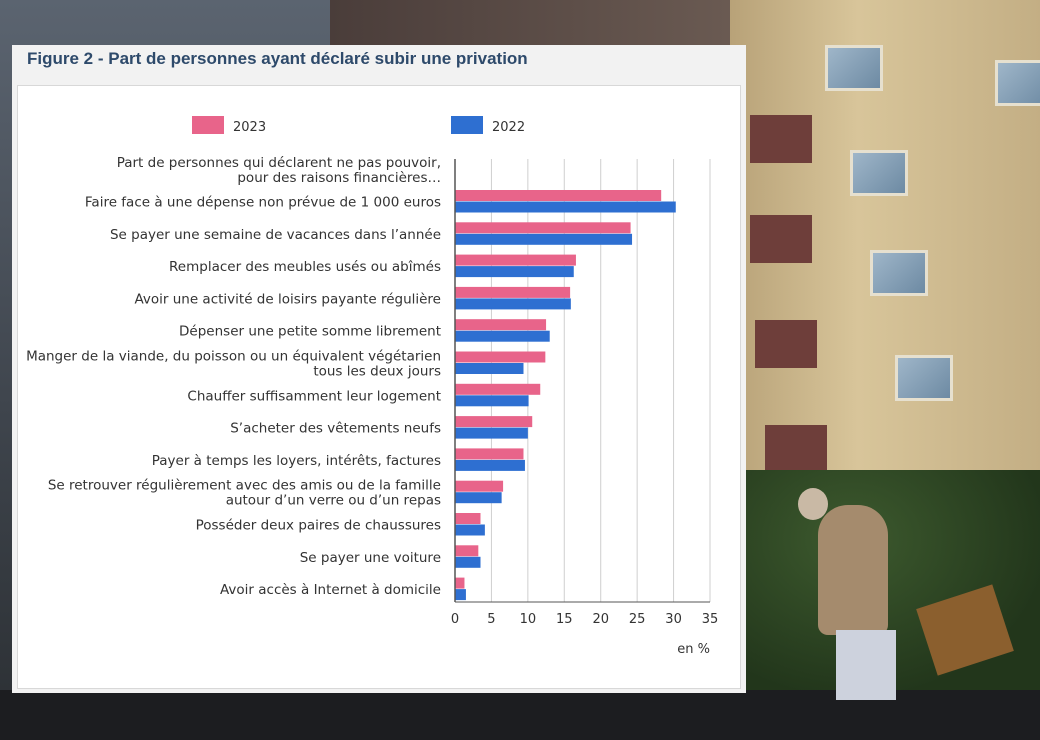  Describe the element at coordinates (600, 619) in the screenshot. I see `x-tick-label: 20` at that location.